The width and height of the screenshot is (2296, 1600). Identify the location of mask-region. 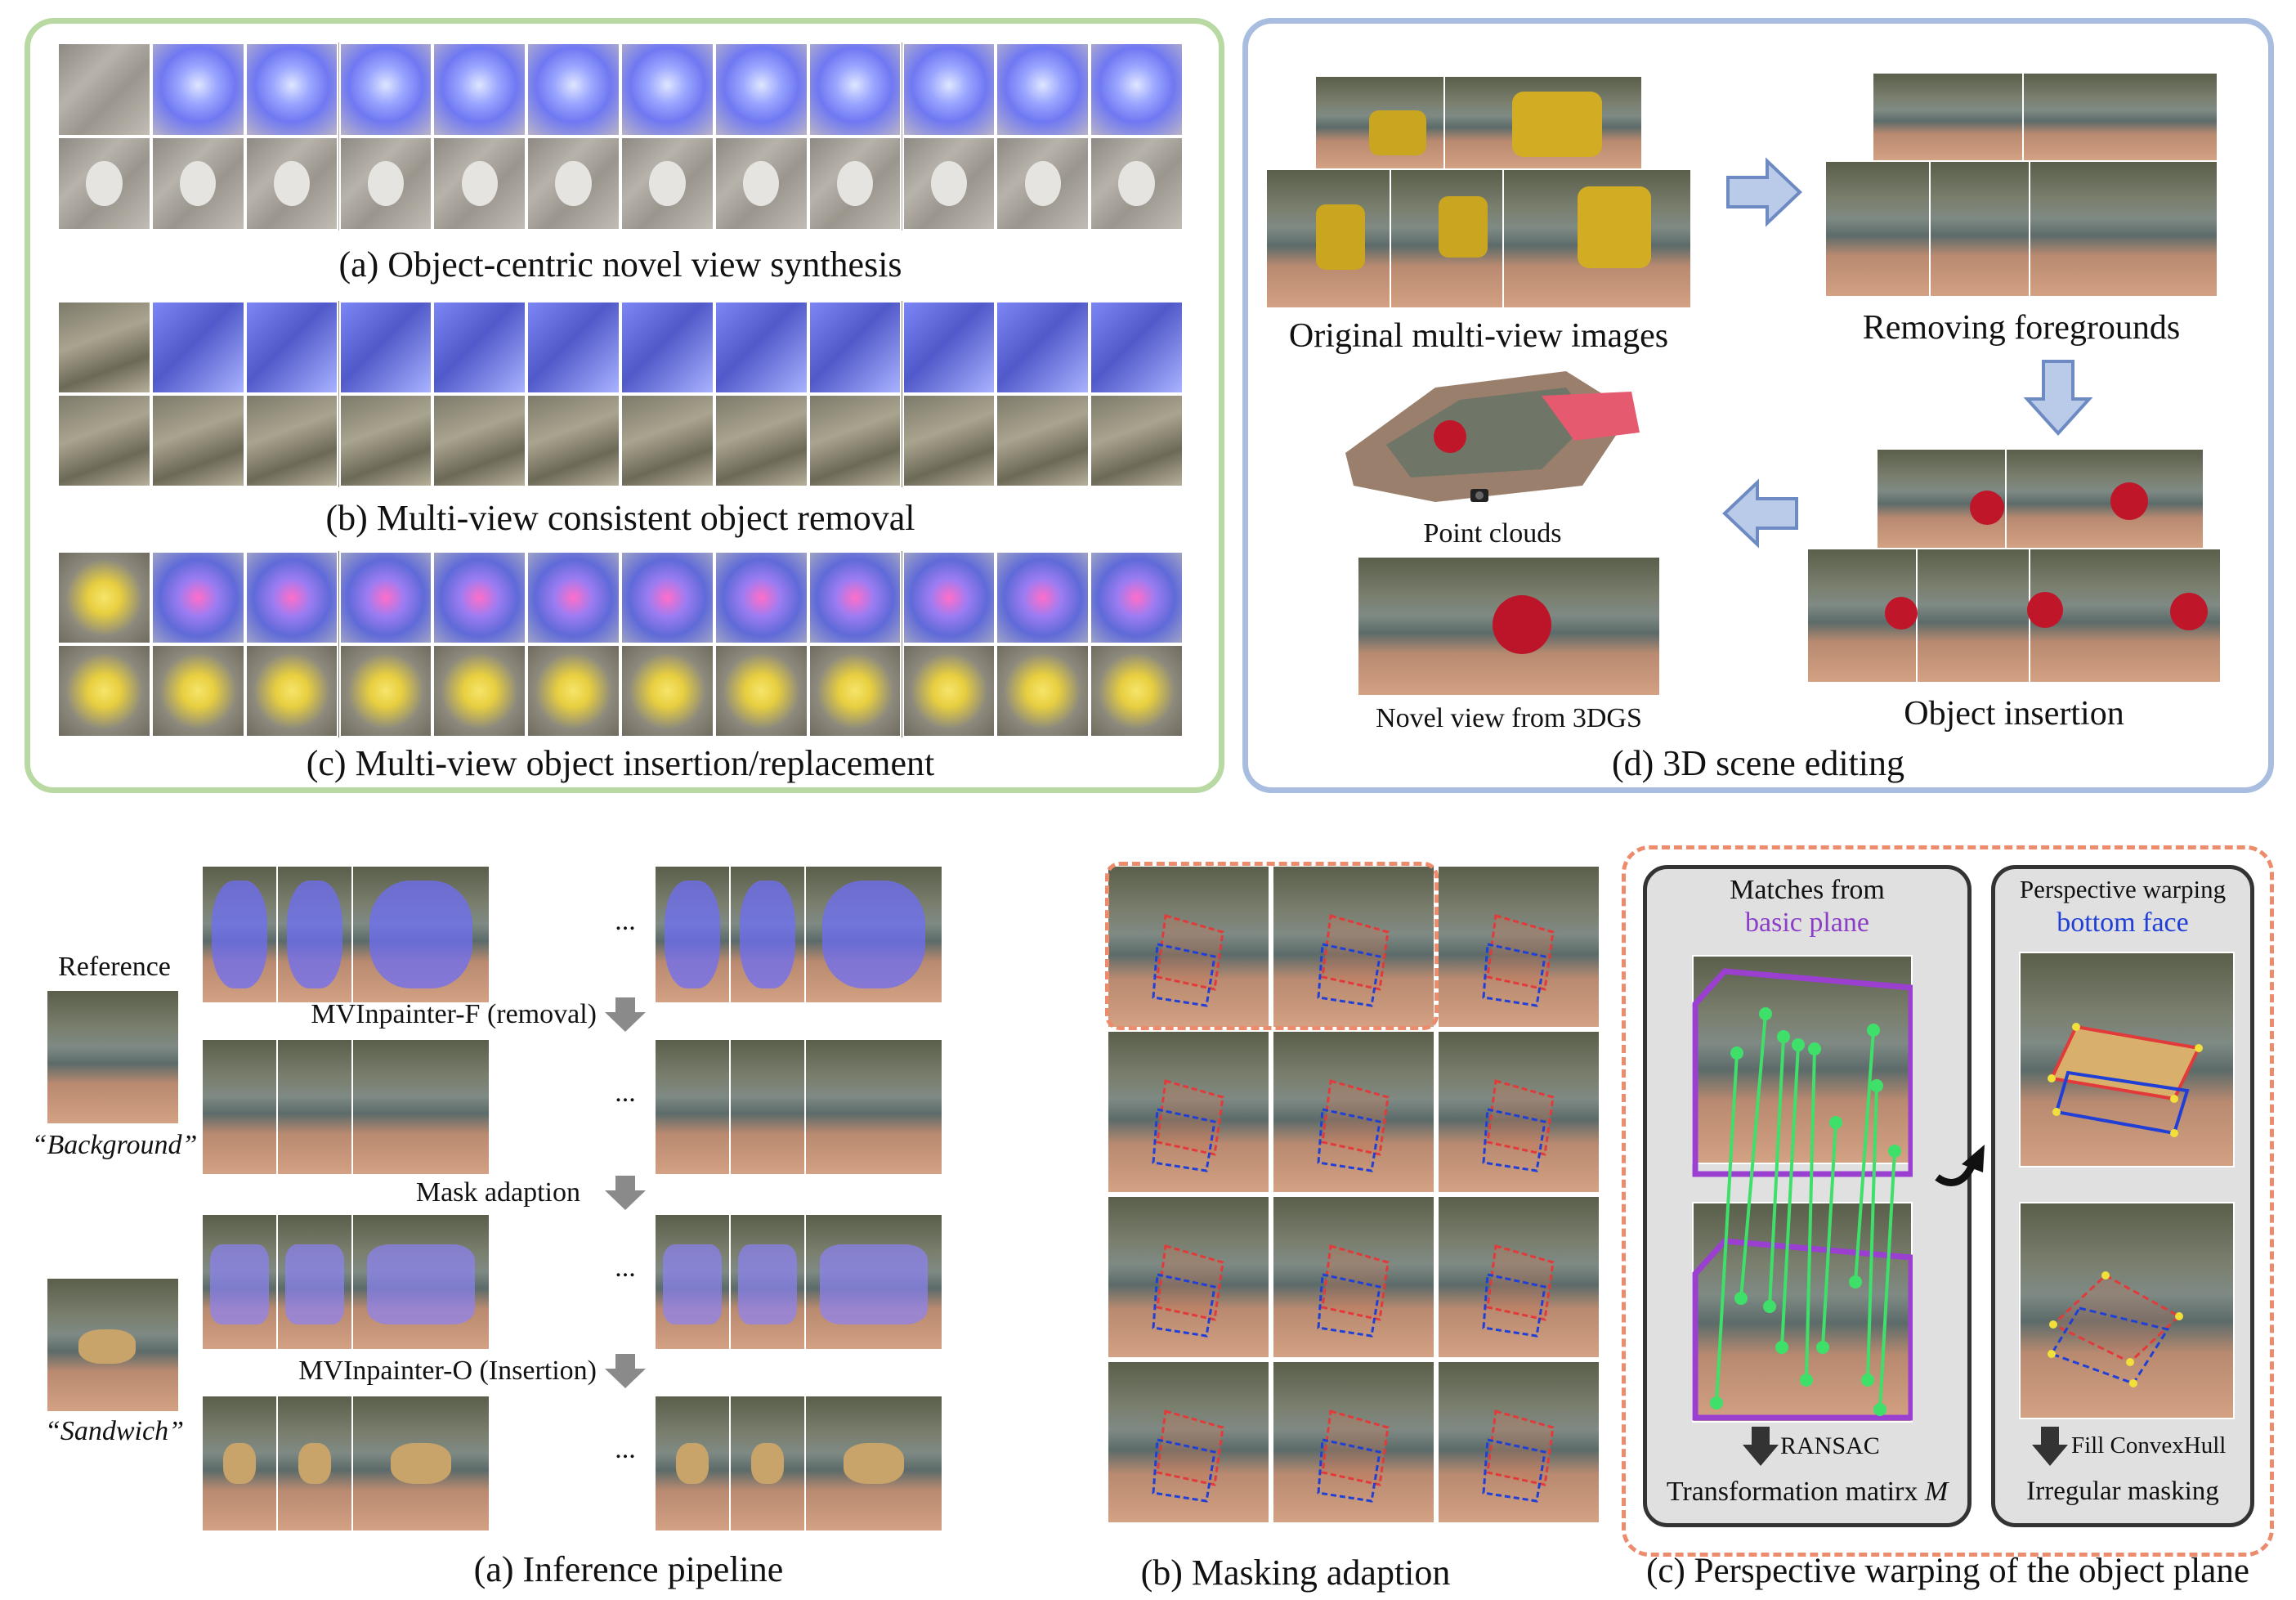
(767, 1284).